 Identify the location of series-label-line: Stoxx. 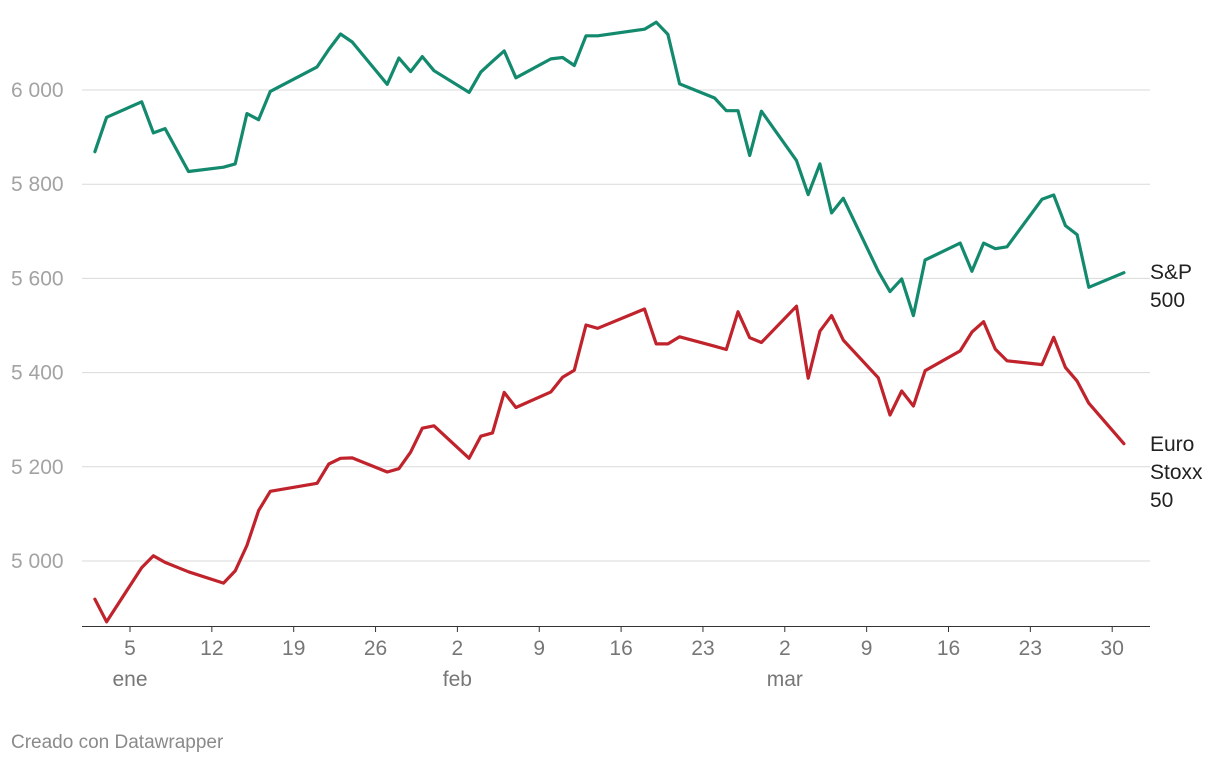
(1176, 472).